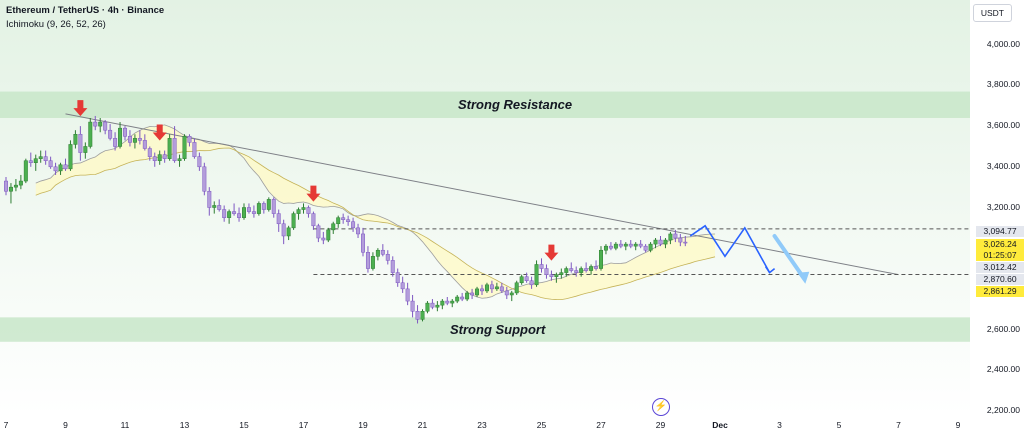 The width and height of the screenshot is (1024, 435). Describe the element at coordinates (661, 407) in the screenshot. I see `lightning-icon: ⚡` at that location.